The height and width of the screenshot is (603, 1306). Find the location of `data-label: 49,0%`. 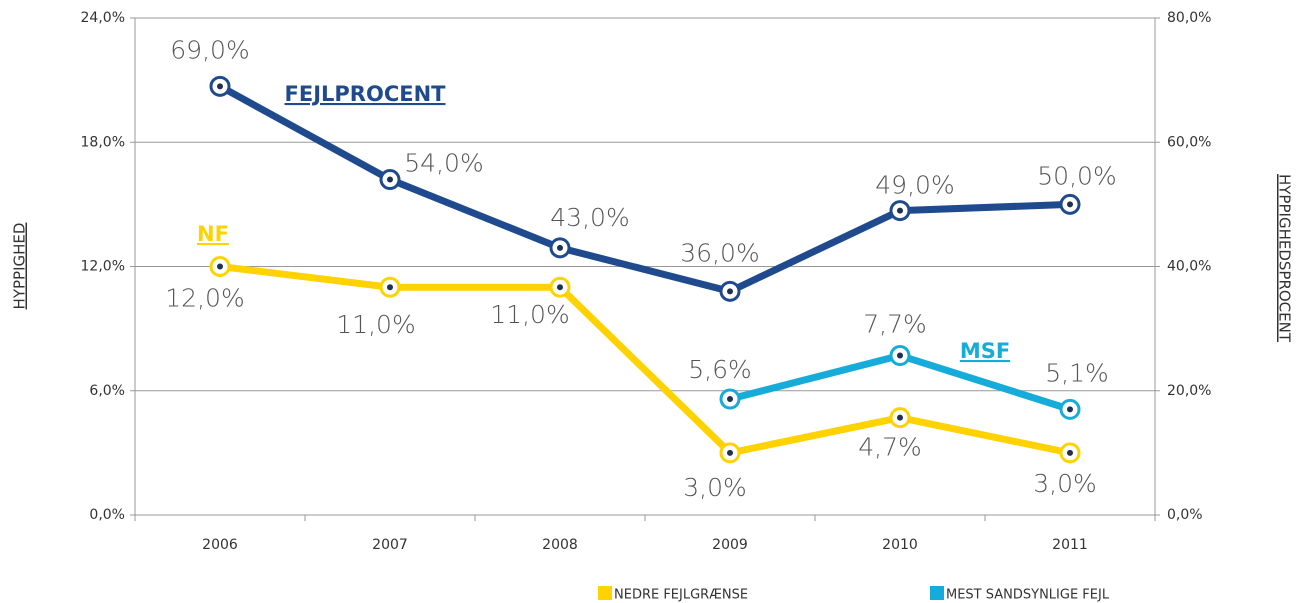

data-label: 49,0% is located at coordinates (914, 185).